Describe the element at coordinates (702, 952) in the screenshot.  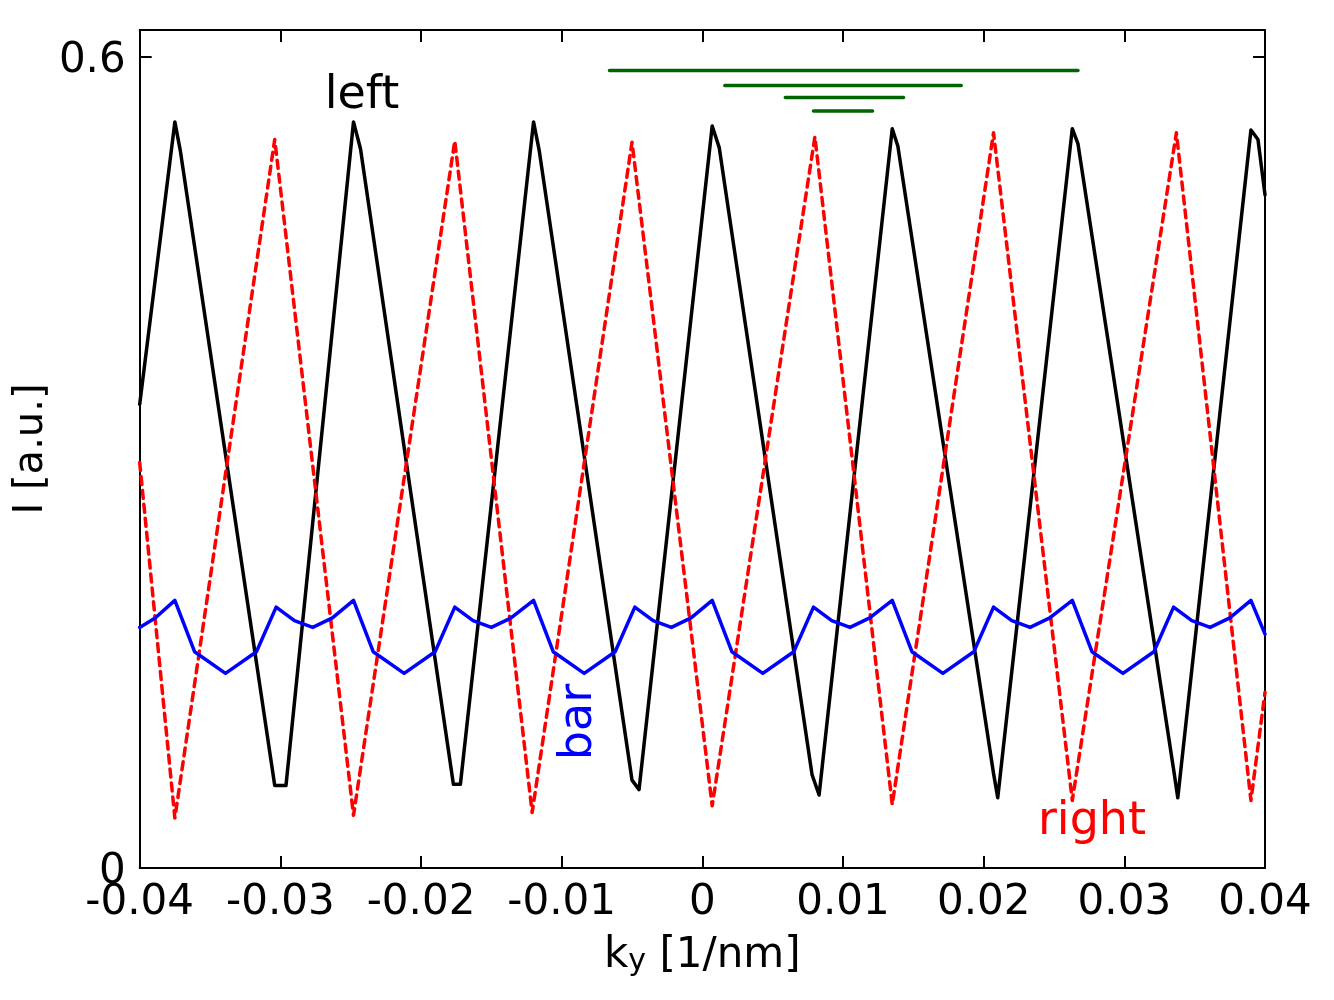
I see `x-axis-title: ky [1/nm]` at that location.